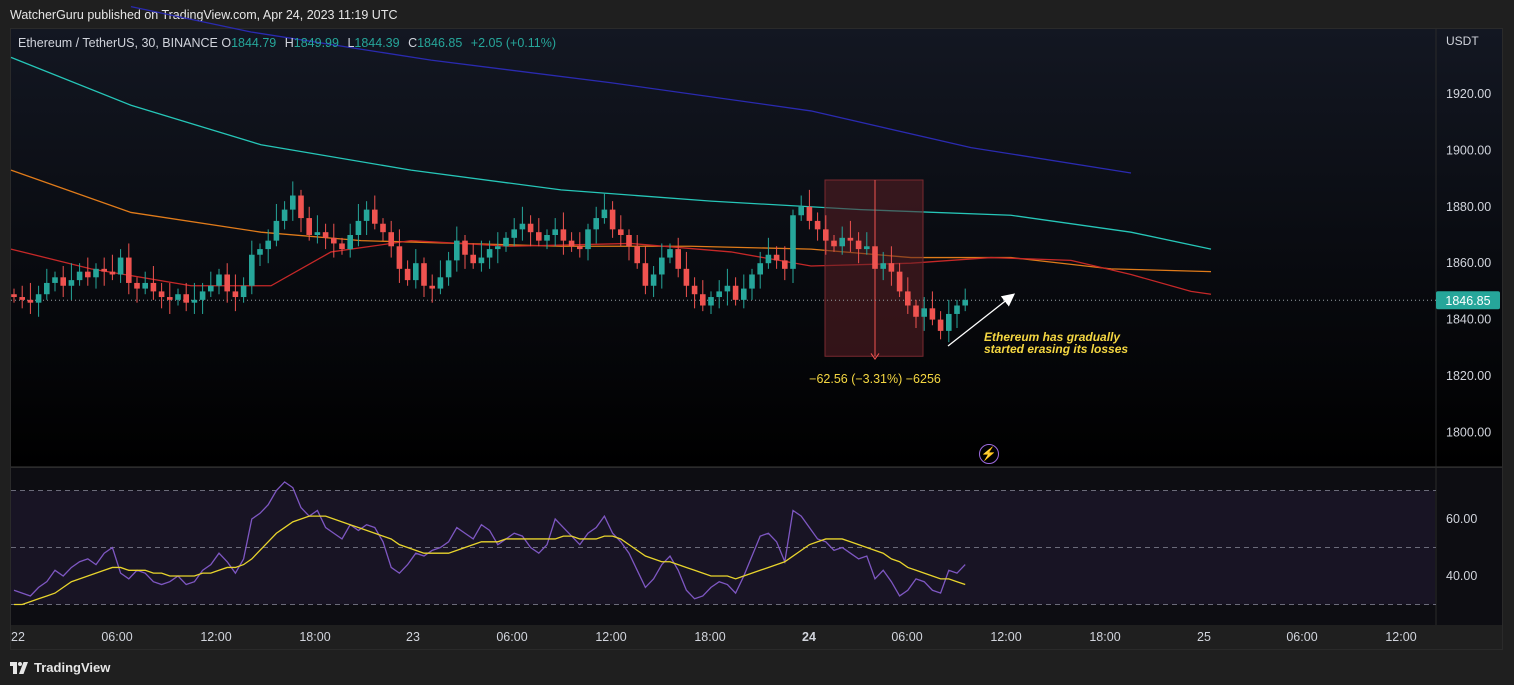 The image size is (1514, 685). Describe the element at coordinates (875, 379) in the screenshot. I see `measure-label: −62.56 (−3.31%) −6256` at that location.